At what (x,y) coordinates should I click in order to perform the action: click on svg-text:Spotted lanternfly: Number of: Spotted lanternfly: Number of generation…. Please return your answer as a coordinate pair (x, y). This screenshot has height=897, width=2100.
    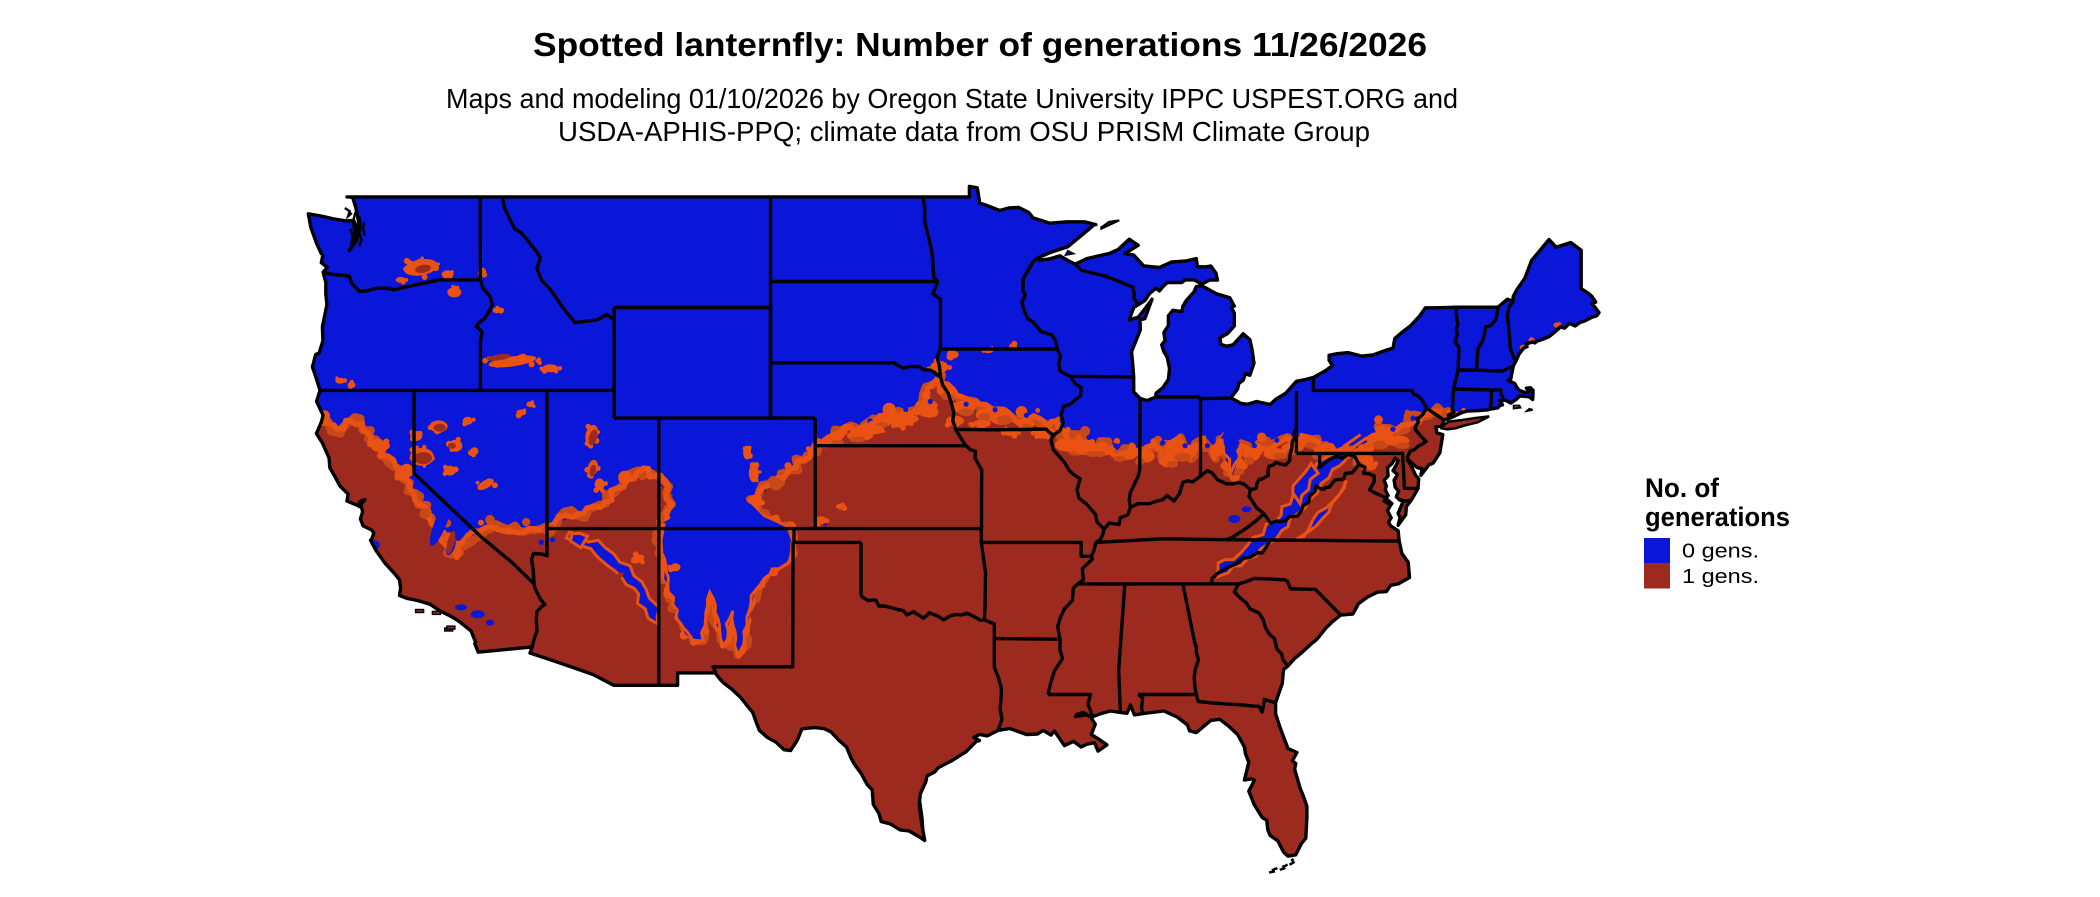
    Looking at the image, I should click on (980, 44).